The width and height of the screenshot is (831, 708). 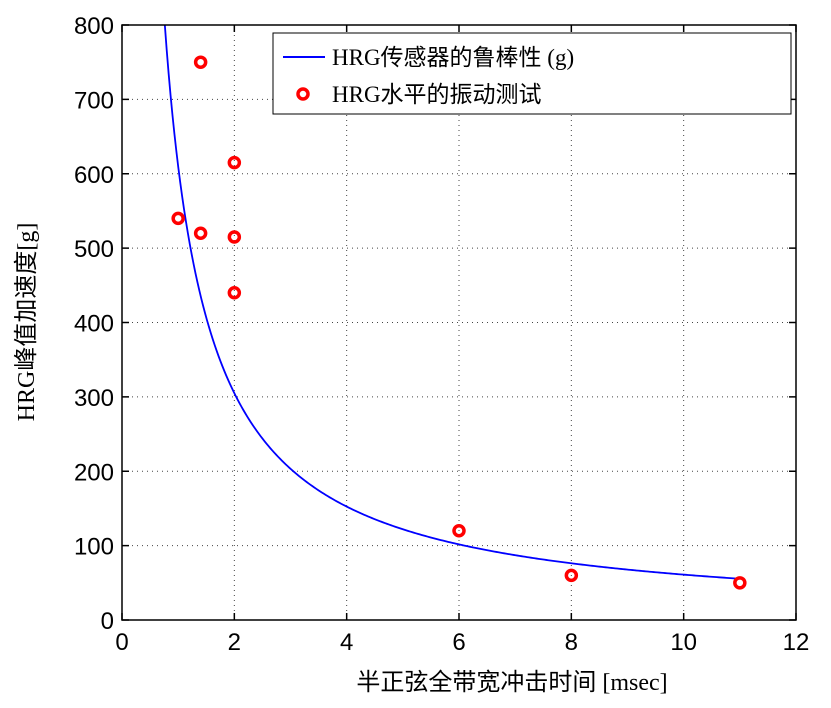 I want to click on legend-point-marker, so click(x=303, y=94).